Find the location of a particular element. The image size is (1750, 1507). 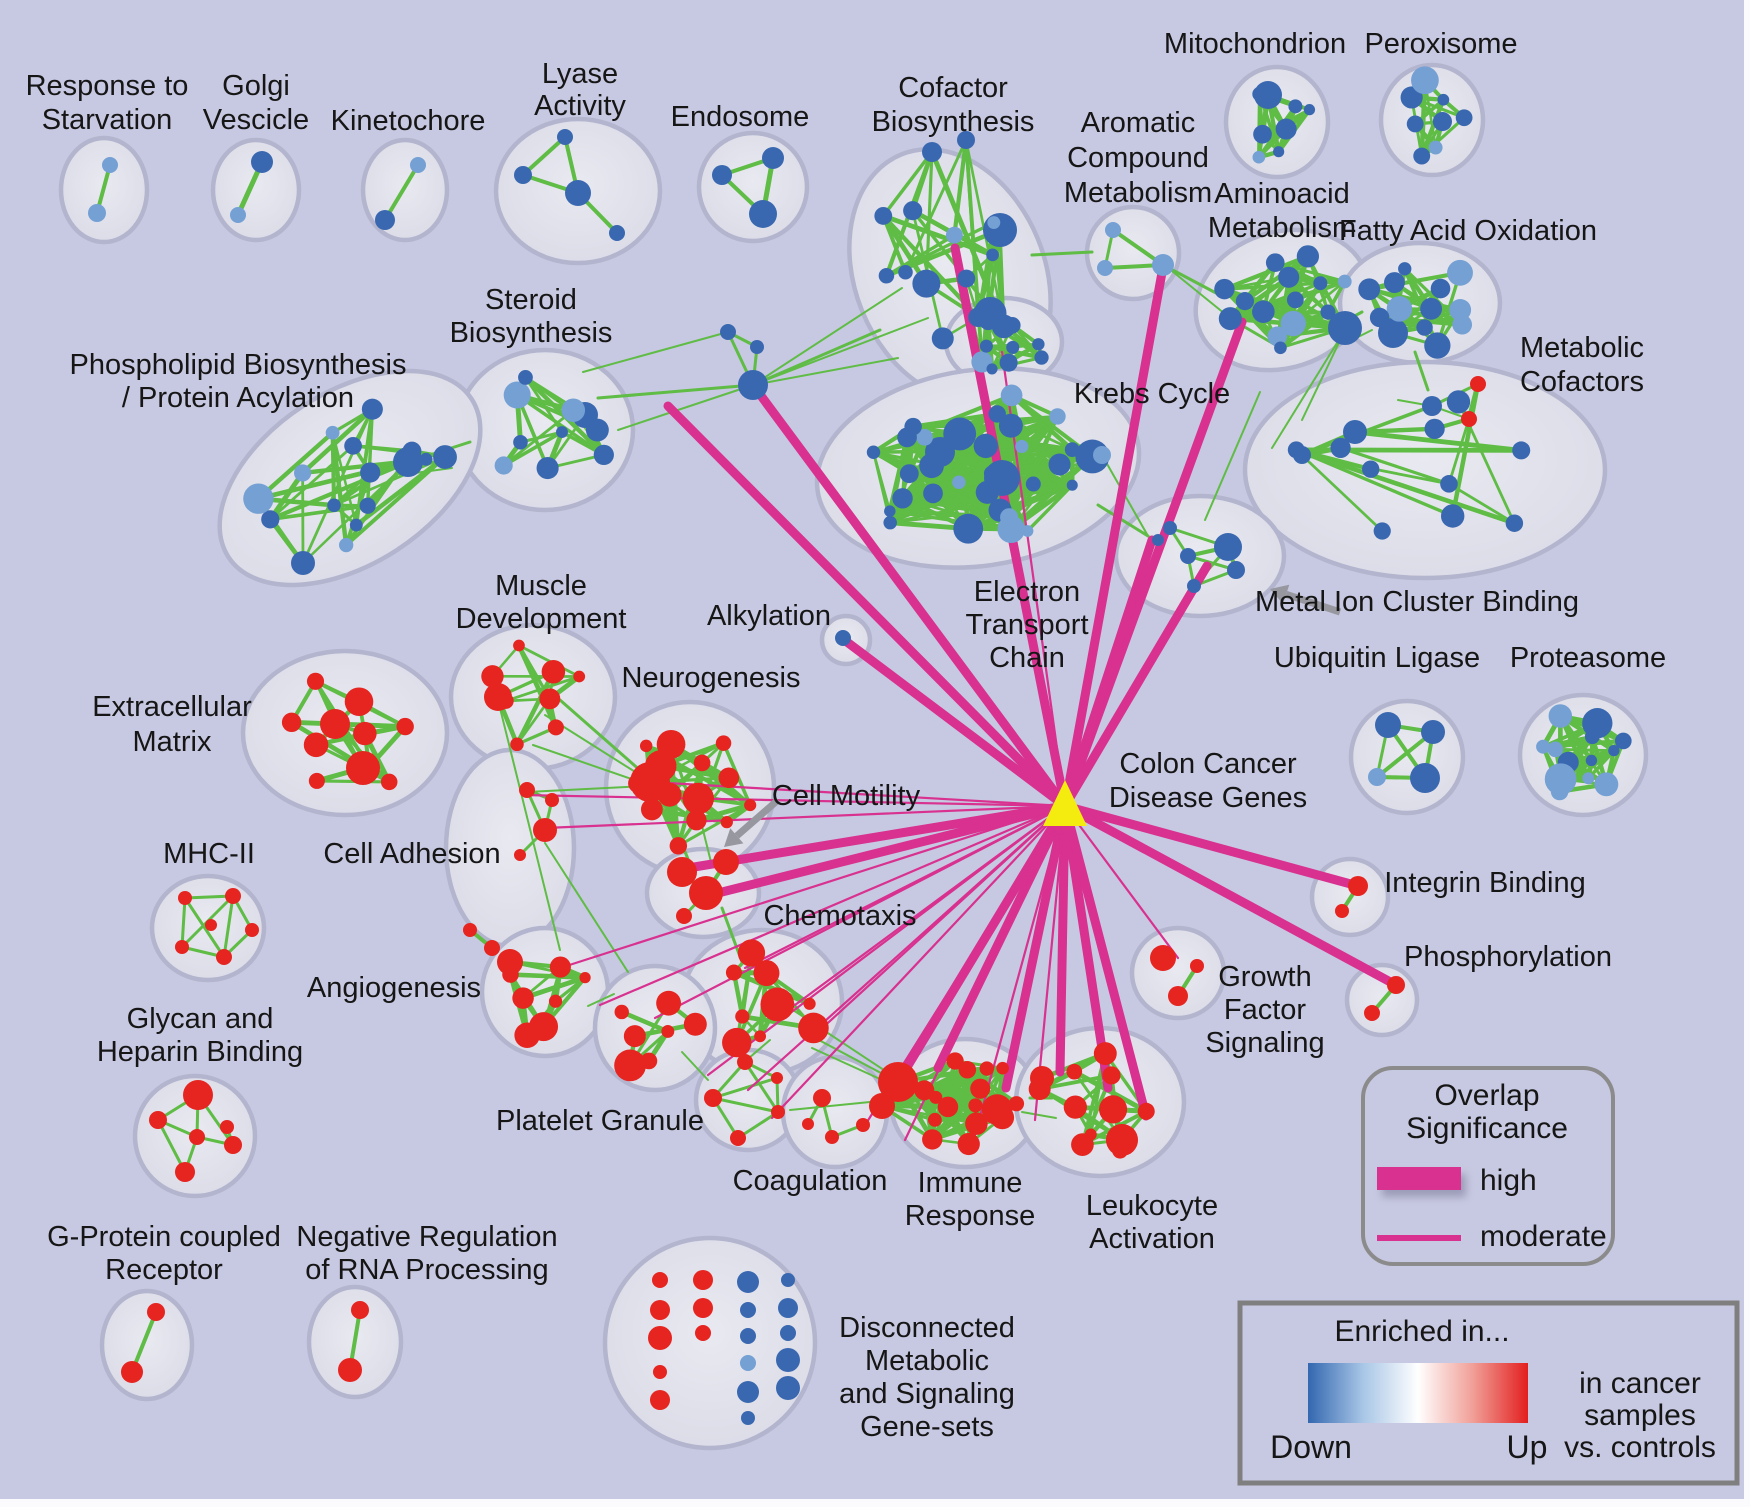

hub-layer is located at coordinates (1065, 803).